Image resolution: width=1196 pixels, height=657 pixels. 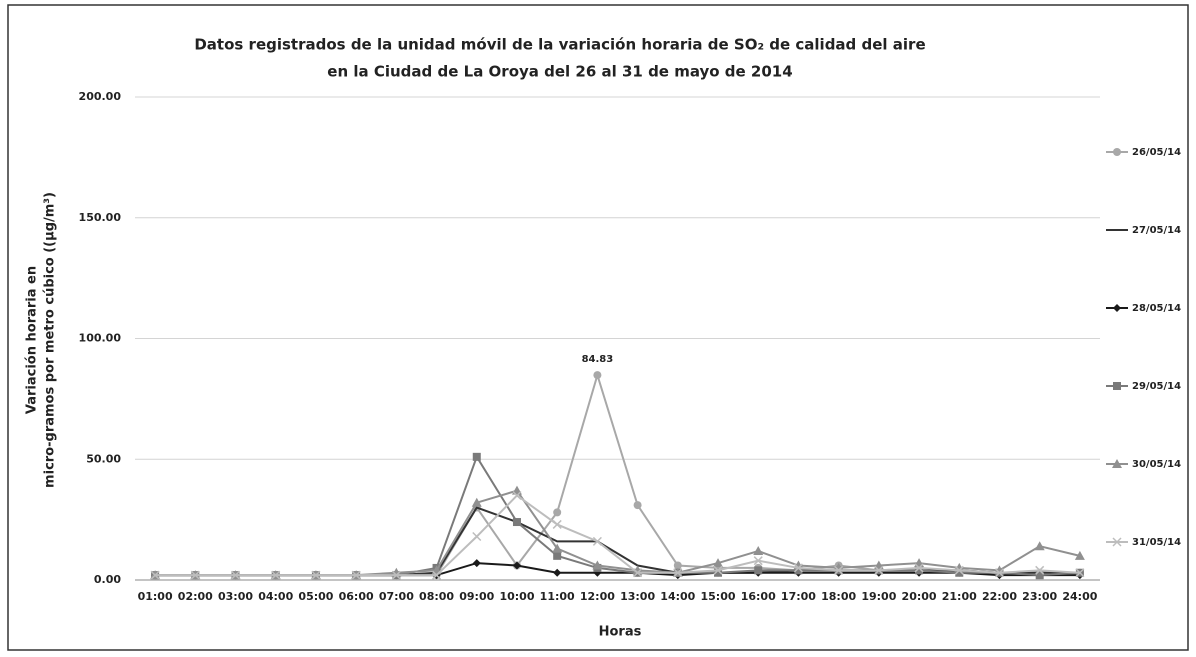 I want to click on x-tick-label: 01:00, so click(x=155, y=596).